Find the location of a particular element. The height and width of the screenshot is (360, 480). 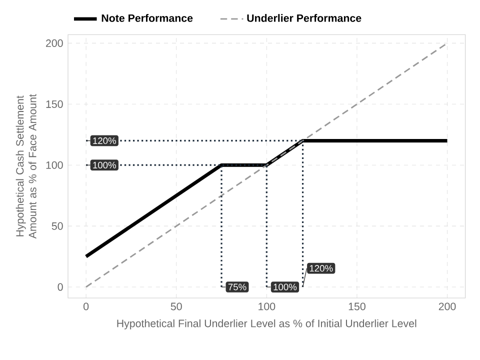

y-tick-label: 0 is located at coordinates (60, 287).